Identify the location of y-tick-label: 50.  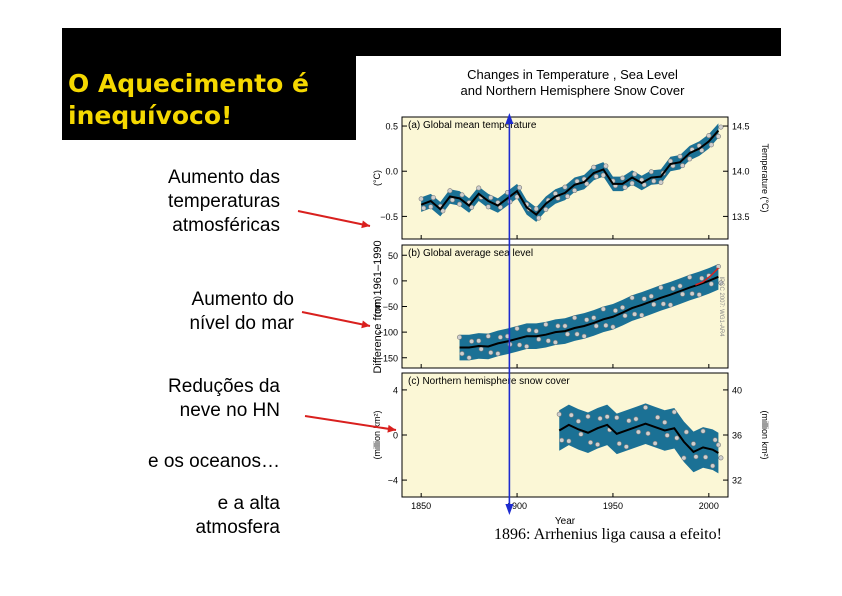
(393, 256).